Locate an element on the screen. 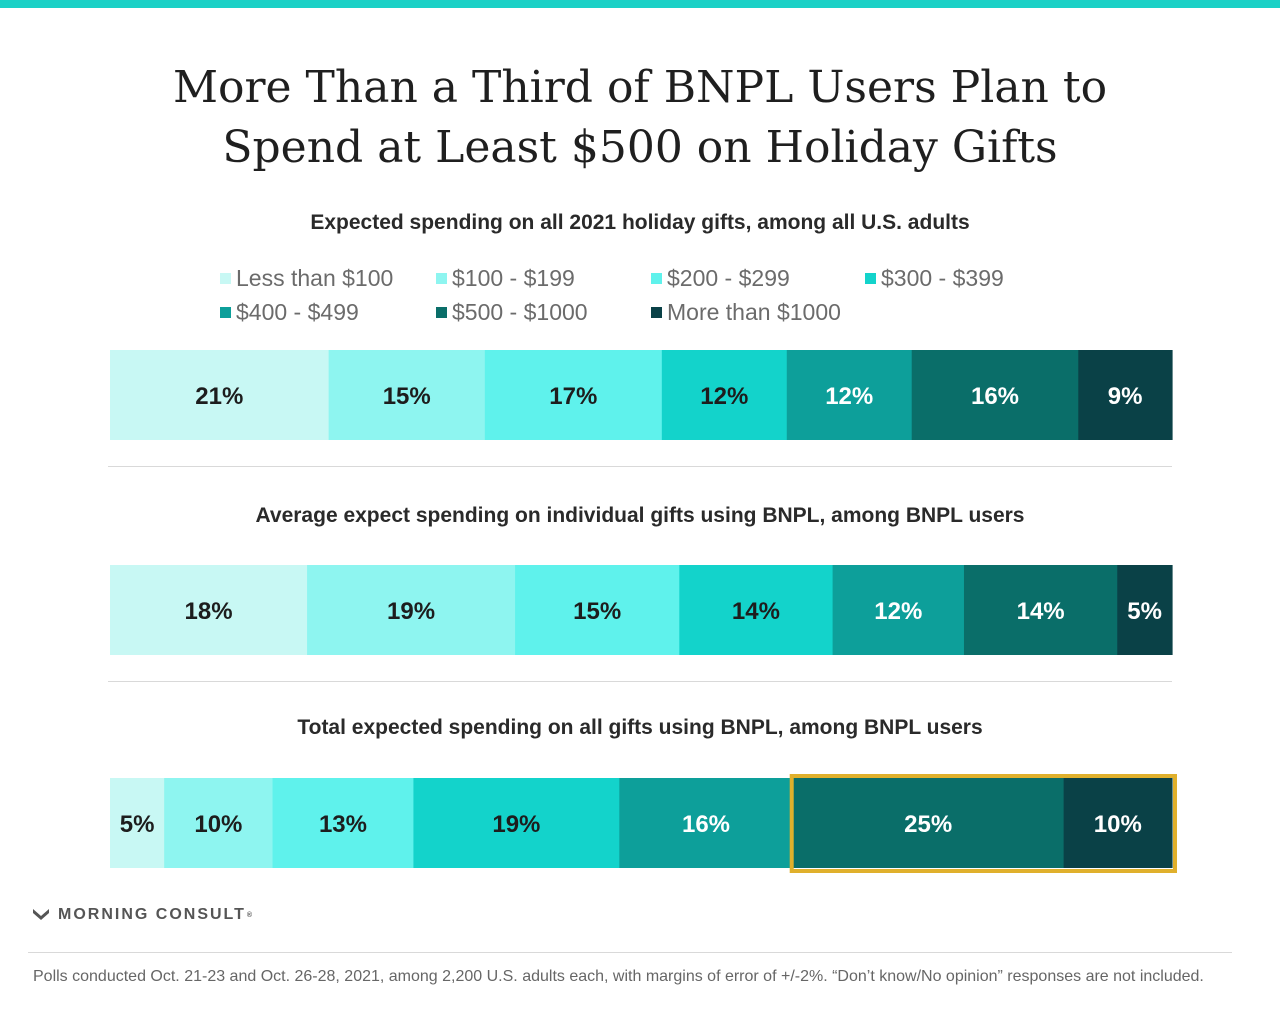  brand-name: MORNING CONSULT is located at coordinates (152, 914).